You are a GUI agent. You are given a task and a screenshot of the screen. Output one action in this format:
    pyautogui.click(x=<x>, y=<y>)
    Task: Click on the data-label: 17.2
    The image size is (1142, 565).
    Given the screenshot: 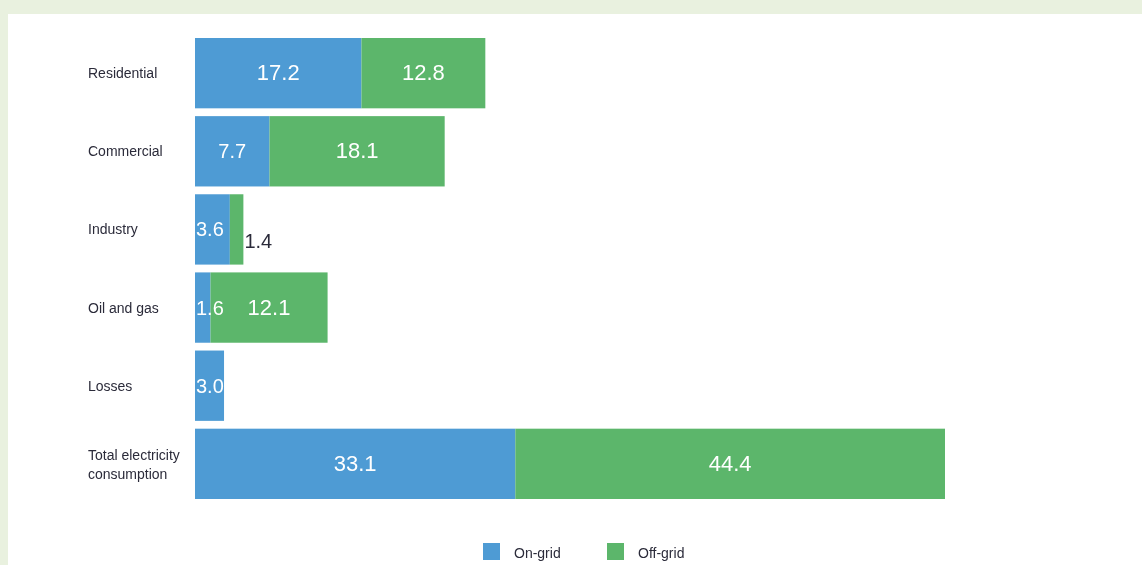 What is the action you would take?
    pyautogui.click(x=278, y=73)
    